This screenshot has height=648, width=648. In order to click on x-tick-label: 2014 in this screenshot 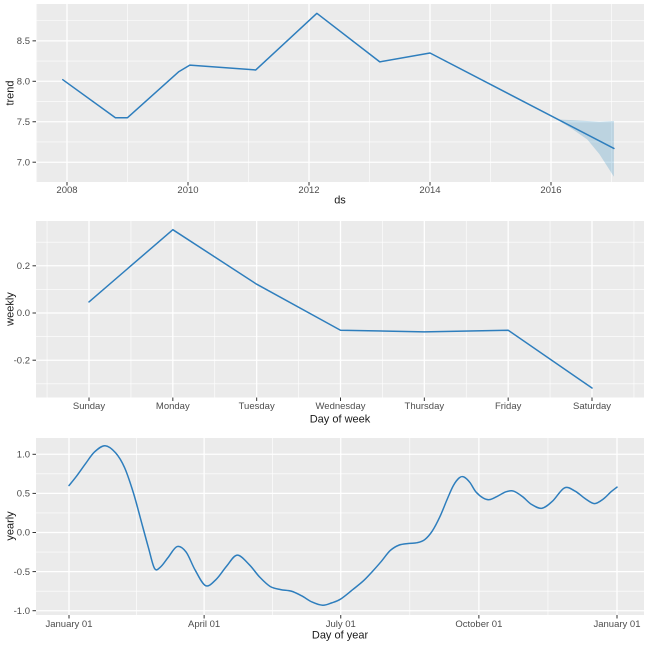, I will do `click(429, 190)`.